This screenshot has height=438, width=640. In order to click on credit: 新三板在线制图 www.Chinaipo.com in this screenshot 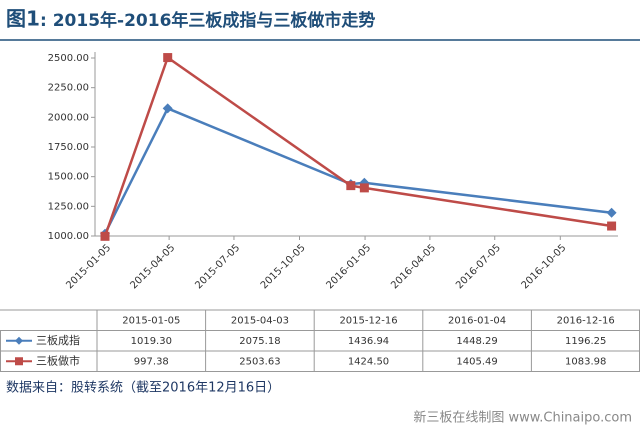, I will do `click(522, 418)`.